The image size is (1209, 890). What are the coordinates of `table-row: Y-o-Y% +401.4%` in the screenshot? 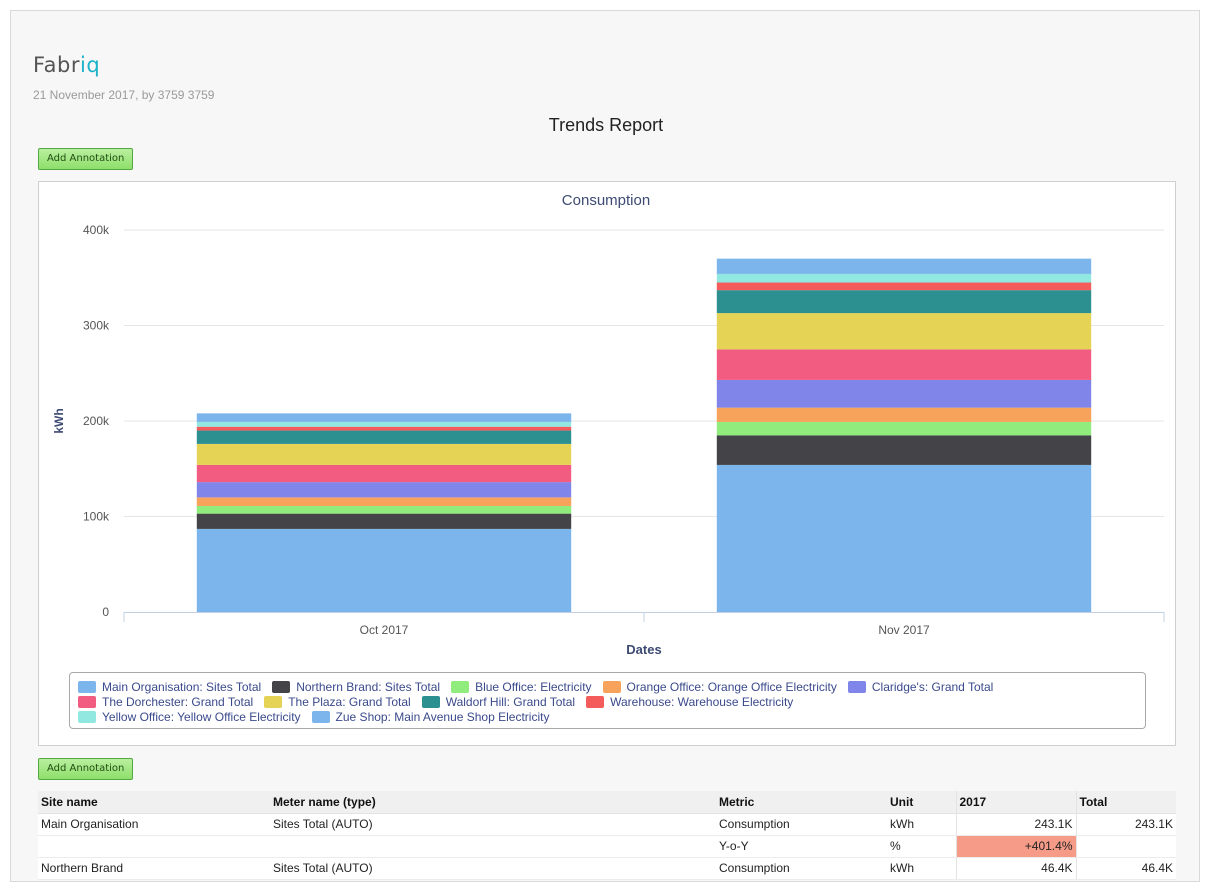 It's located at (607, 846).